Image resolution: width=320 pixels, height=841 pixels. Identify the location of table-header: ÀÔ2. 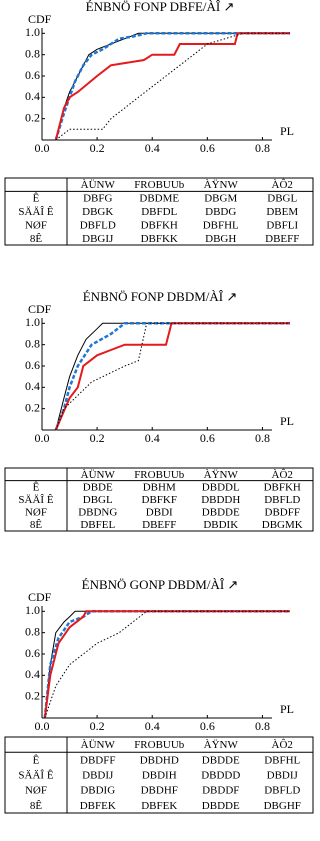
(282, 475).